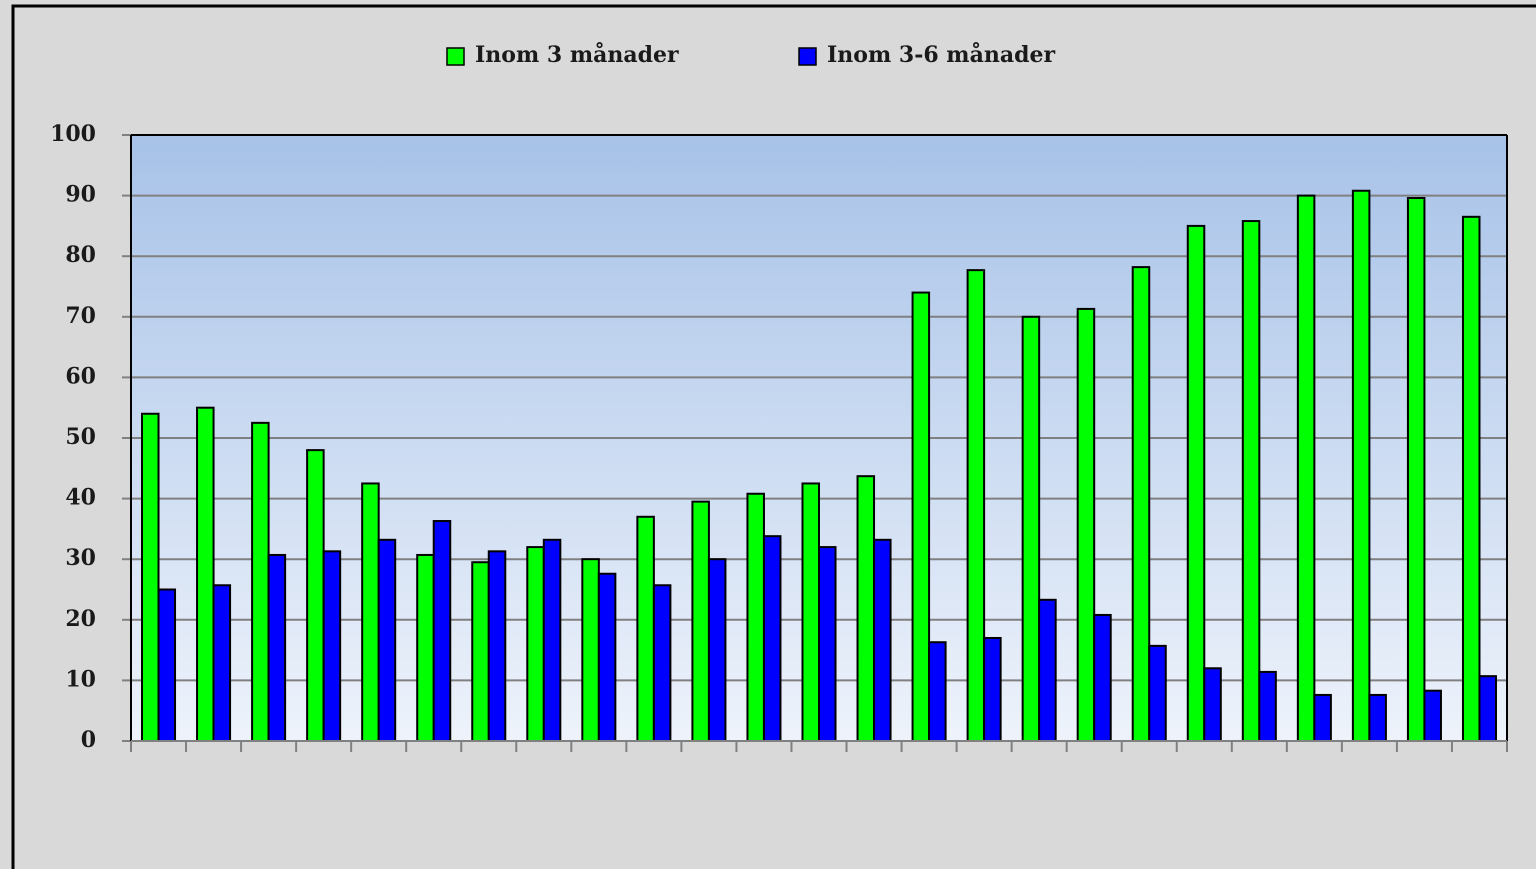 The image size is (1536, 869). What do you see at coordinates (80, 316) in the screenshot?
I see `y-tick-label: 70` at bounding box center [80, 316].